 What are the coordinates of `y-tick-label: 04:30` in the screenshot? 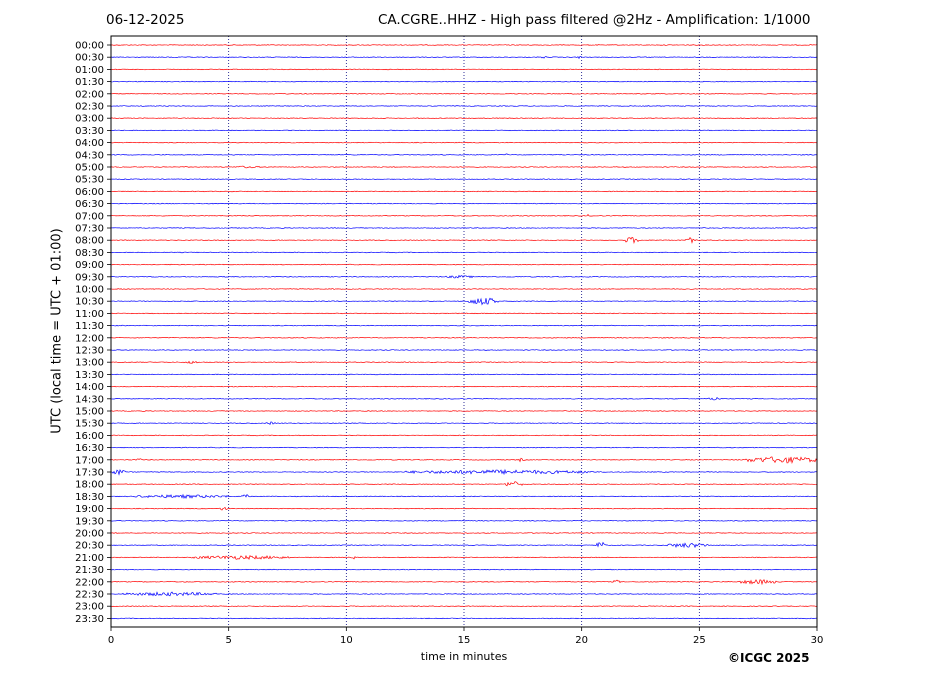 It's located at (89, 155).